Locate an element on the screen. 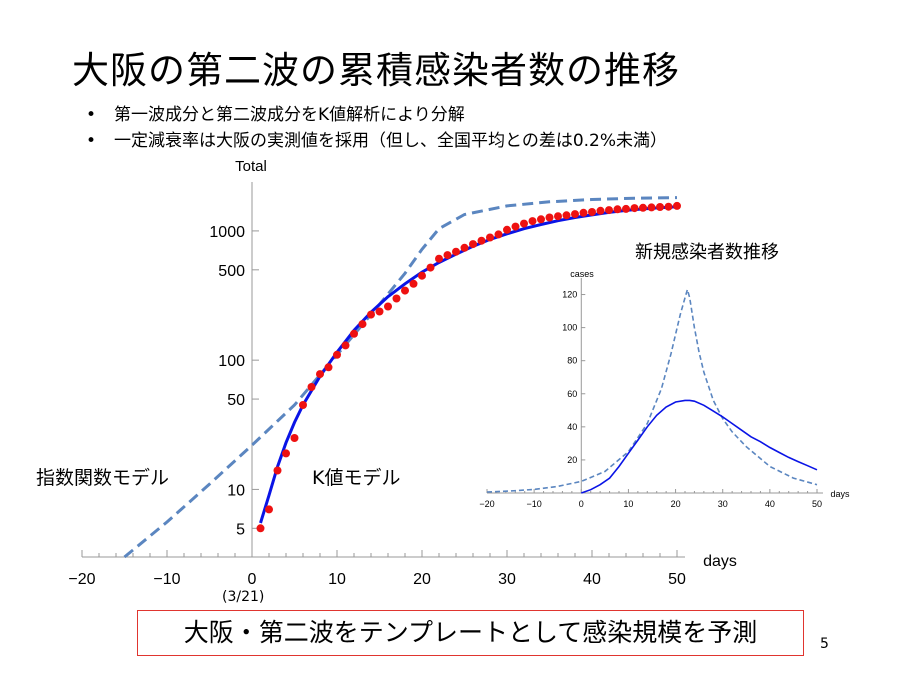  y-axis-title: Total is located at coordinates (251, 166).